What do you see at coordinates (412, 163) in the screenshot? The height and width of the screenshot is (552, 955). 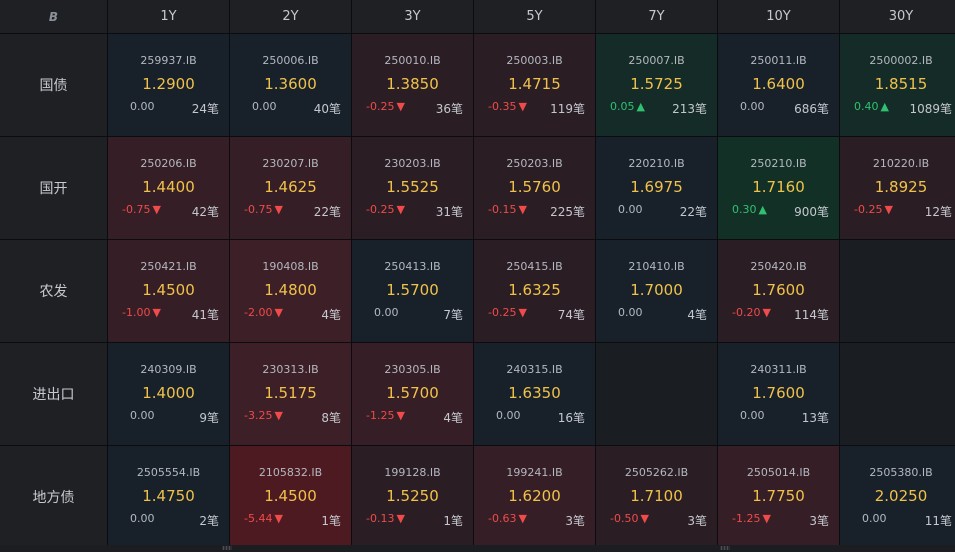 I see `bond-code: 230203.IB` at bounding box center [412, 163].